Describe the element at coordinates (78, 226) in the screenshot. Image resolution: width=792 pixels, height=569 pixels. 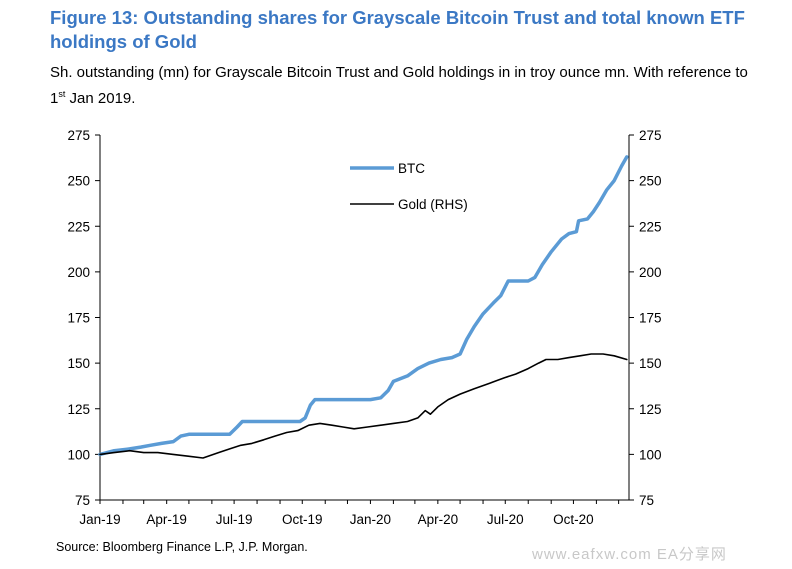
I see `y-tick-label-left: 225` at that location.